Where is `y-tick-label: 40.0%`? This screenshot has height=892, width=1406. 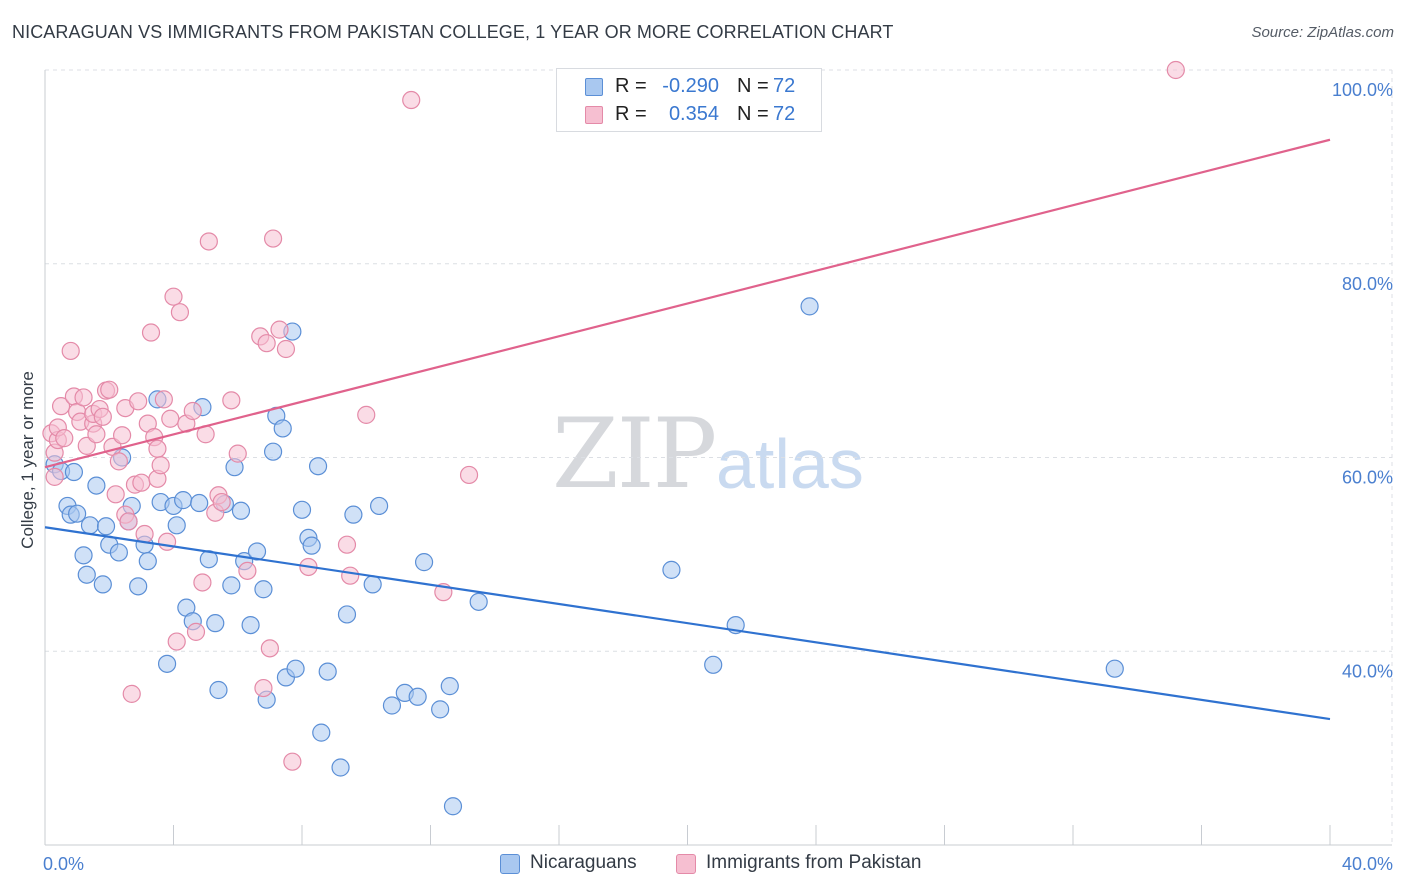 y-tick-label: 40.0% is located at coordinates (1367, 671).